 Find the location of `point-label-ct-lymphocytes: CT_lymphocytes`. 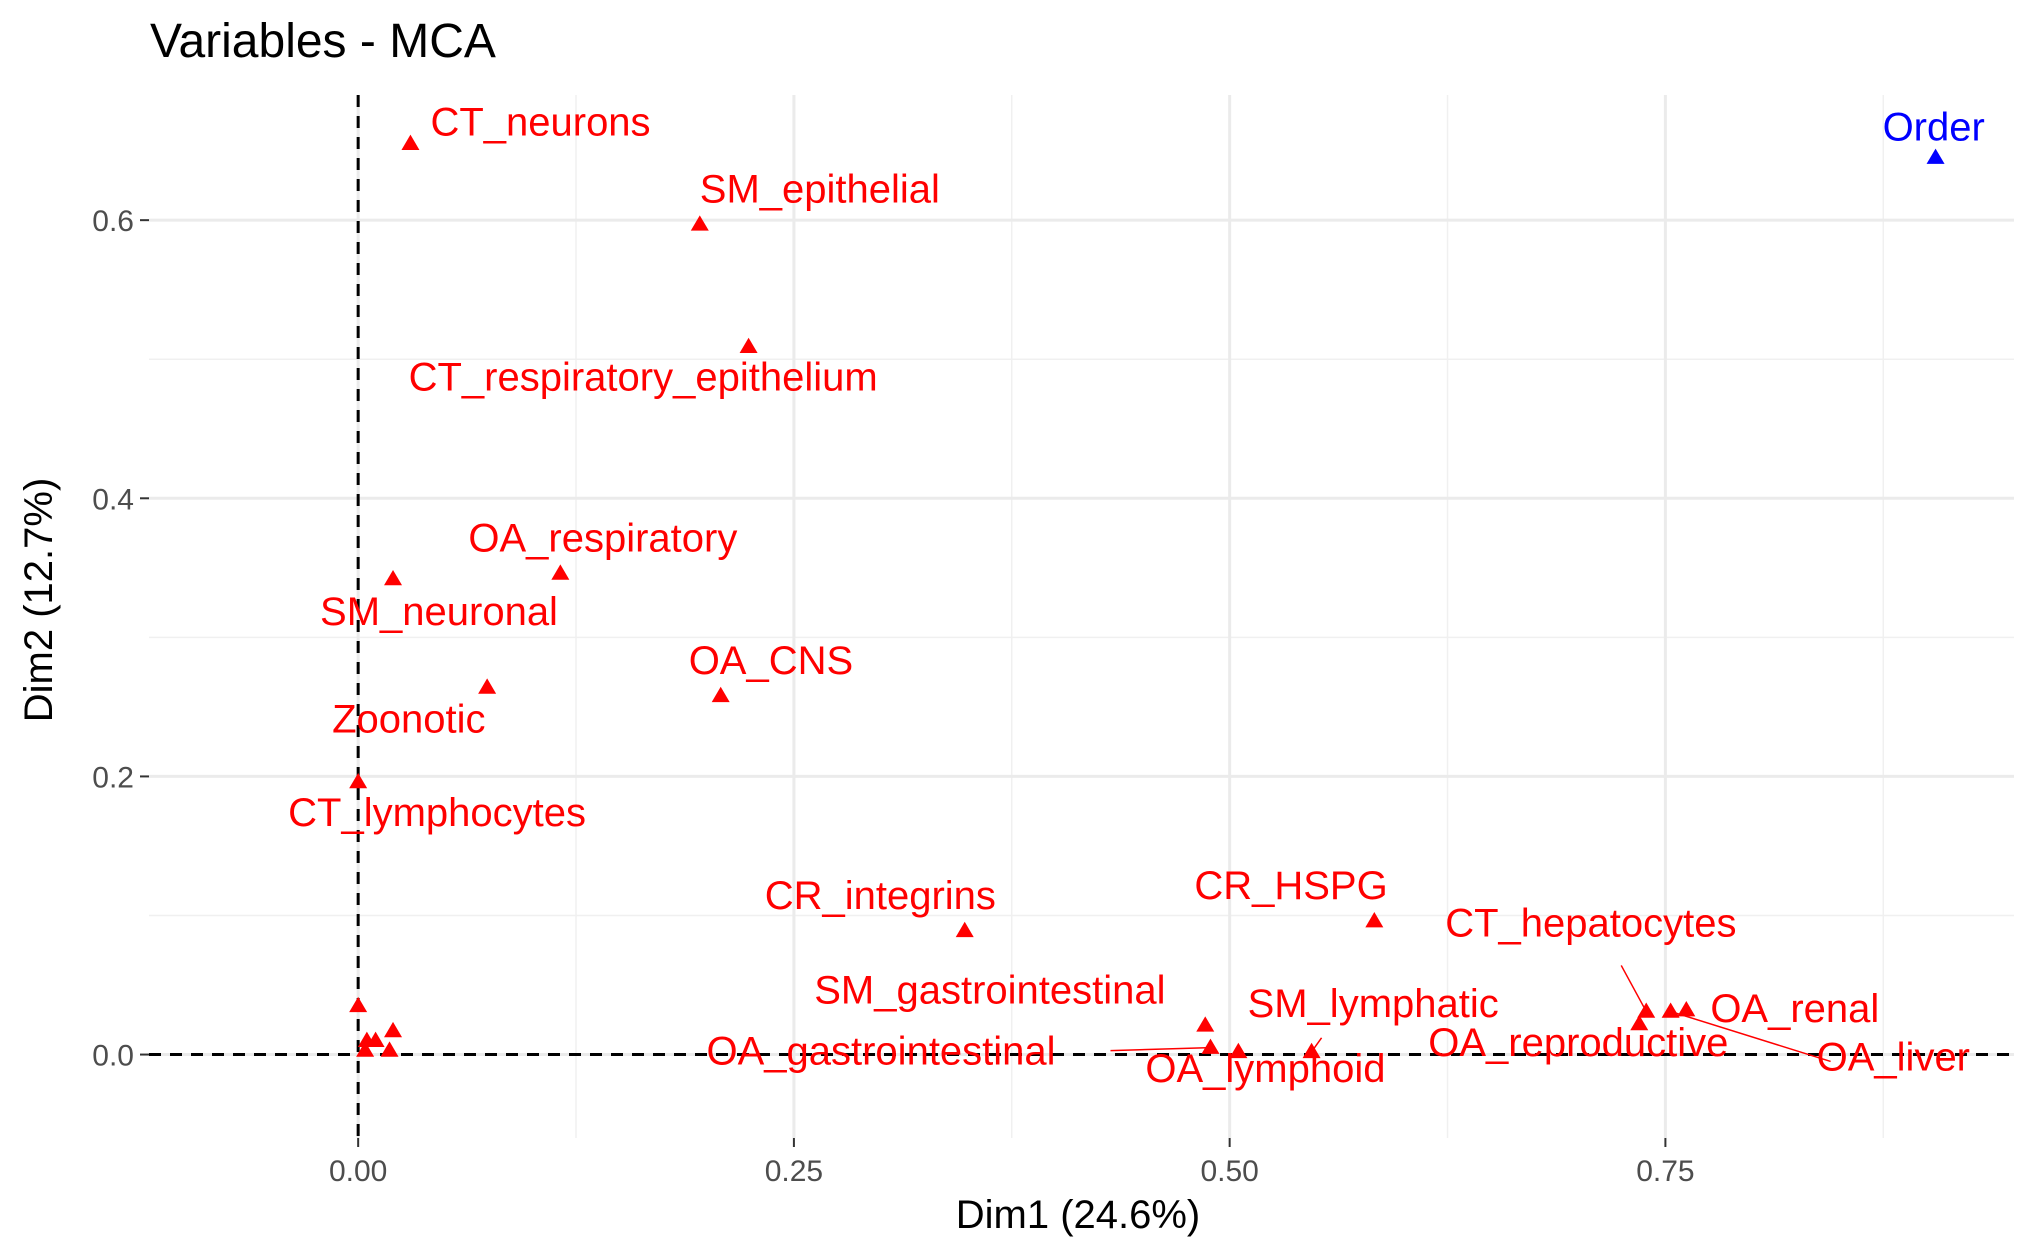

point-label-ct-lymphocytes: CT_lymphocytes is located at coordinates (437, 813).